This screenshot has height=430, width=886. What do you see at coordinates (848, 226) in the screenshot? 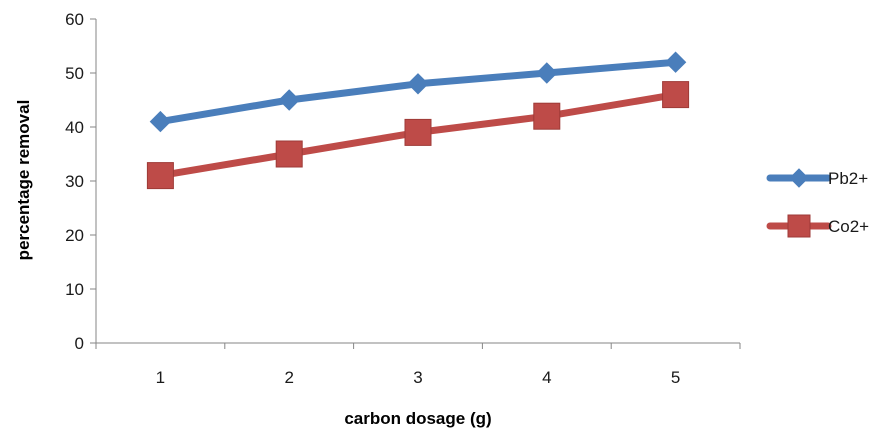
I see `legend-label: Co2+` at bounding box center [848, 226].